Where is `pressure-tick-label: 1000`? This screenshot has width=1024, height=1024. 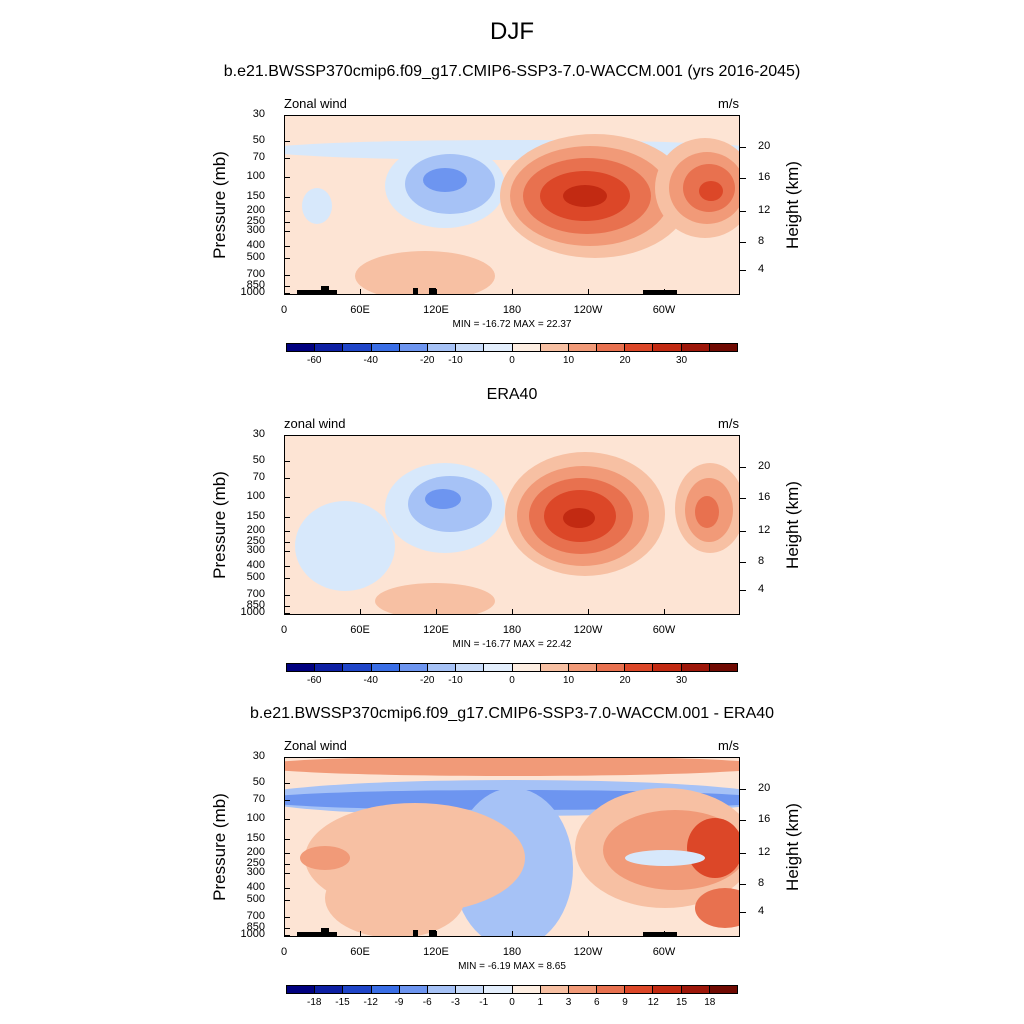
pressure-tick-label: 1000 is located at coordinates (252, 292).